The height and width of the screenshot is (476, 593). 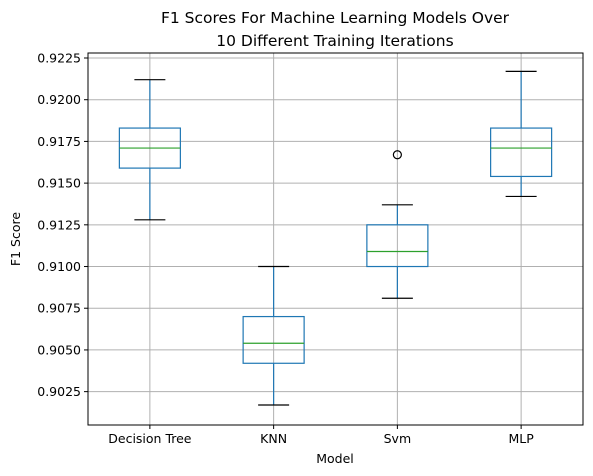 What do you see at coordinates (59, 183) in the screenshot?
I see `y-tick-label: 0.9150` at bounding box center [59, 183].